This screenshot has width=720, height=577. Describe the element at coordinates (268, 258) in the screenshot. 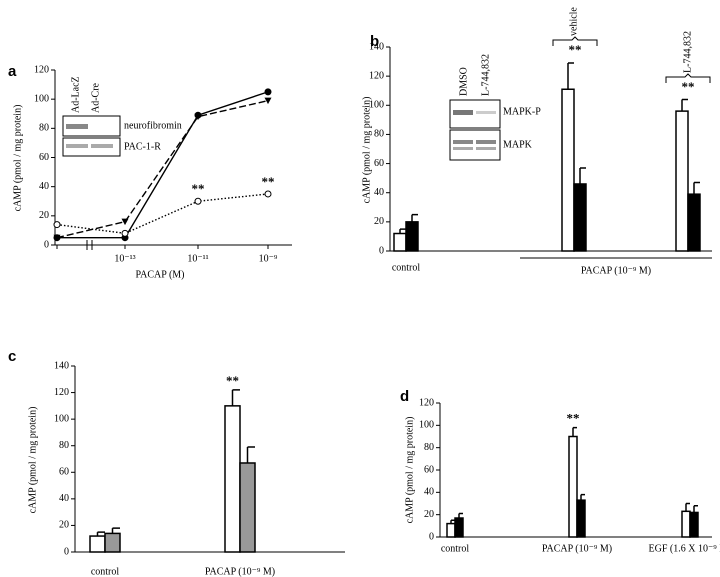

I see `x-tick-label: 10⁻⁹` at that location.